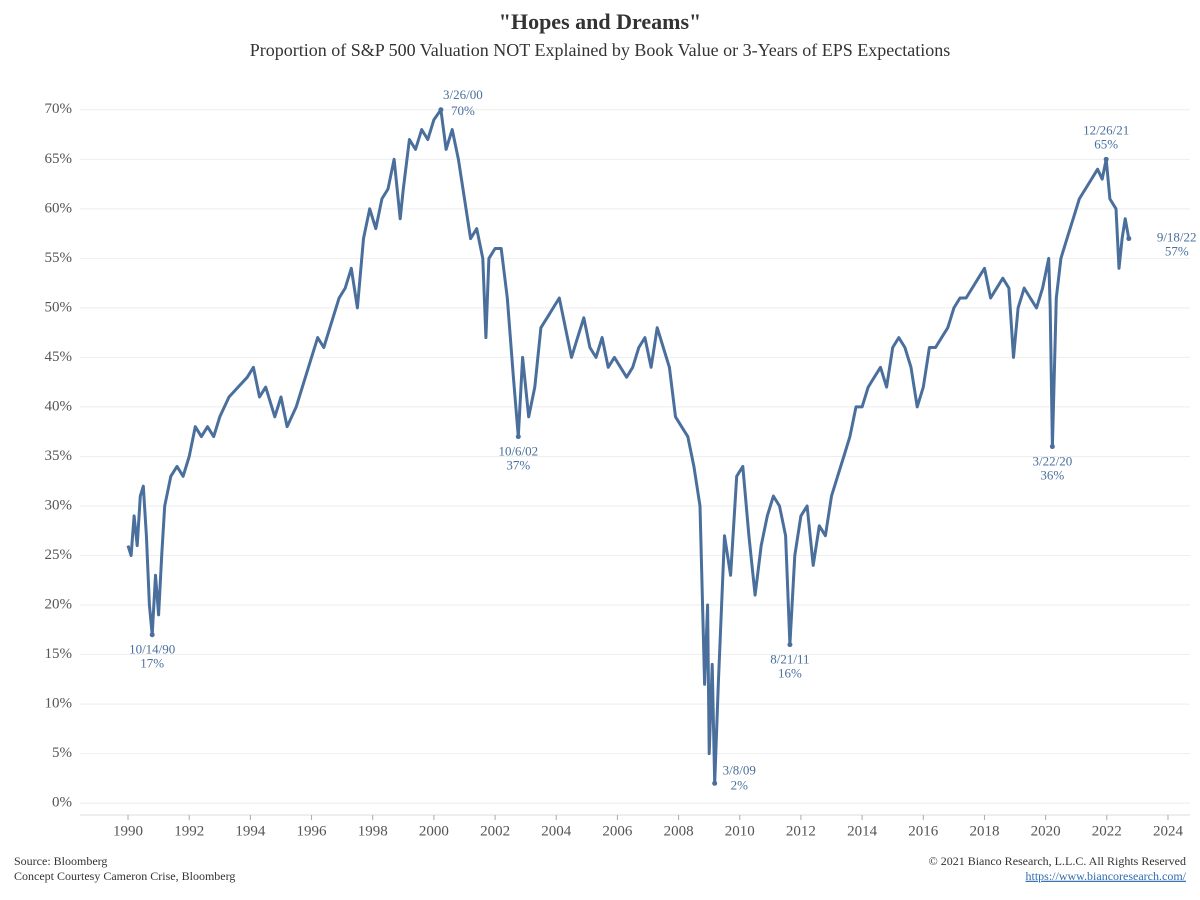  I want to click on x-tick-label: 2016, so click(923, 831).